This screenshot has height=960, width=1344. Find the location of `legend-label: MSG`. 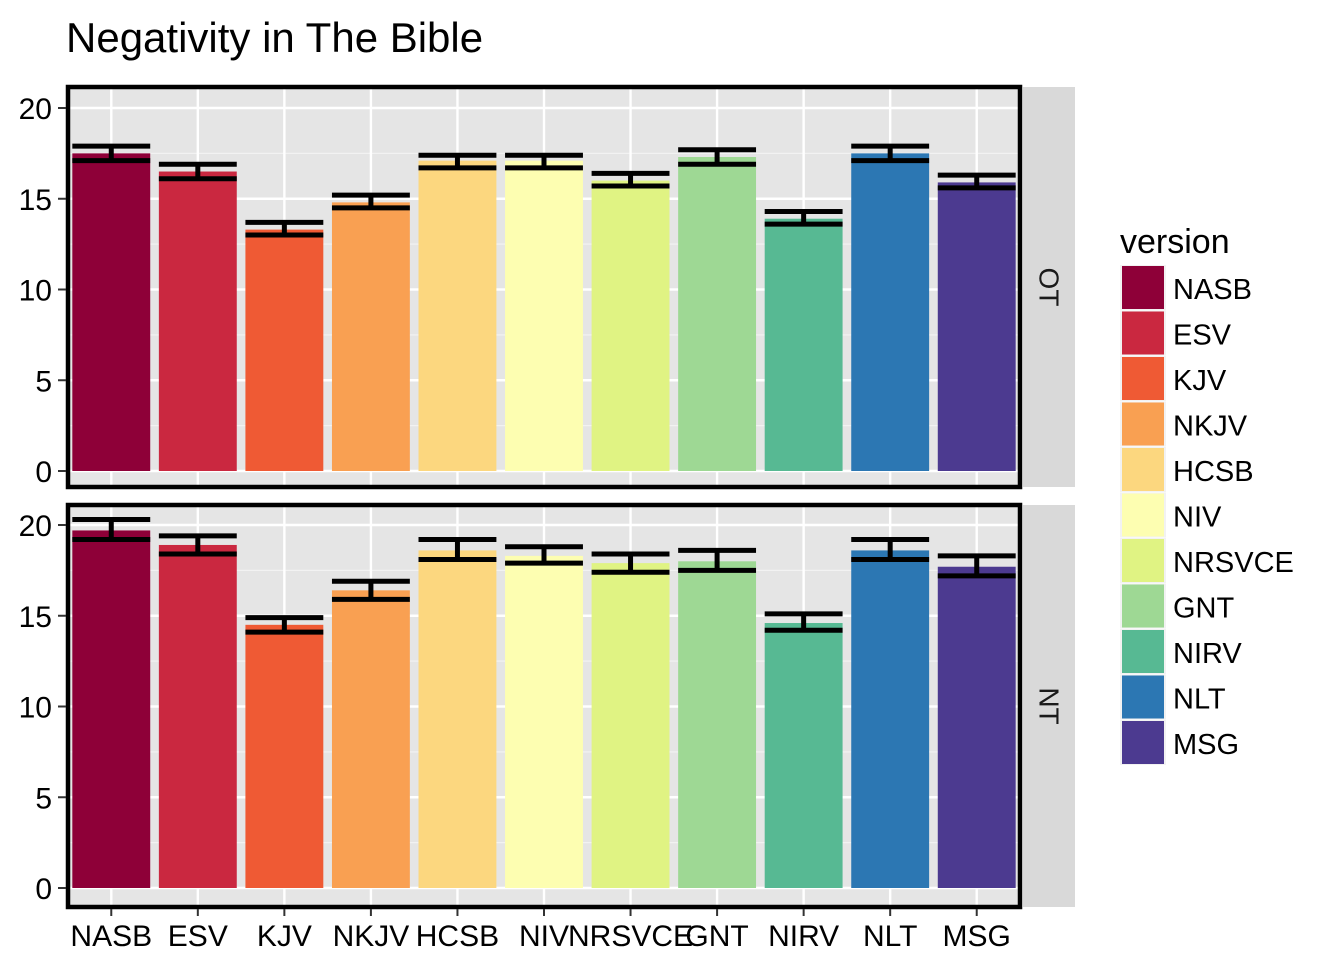

legend-label: MSG is located at coordinates (1206, 745).